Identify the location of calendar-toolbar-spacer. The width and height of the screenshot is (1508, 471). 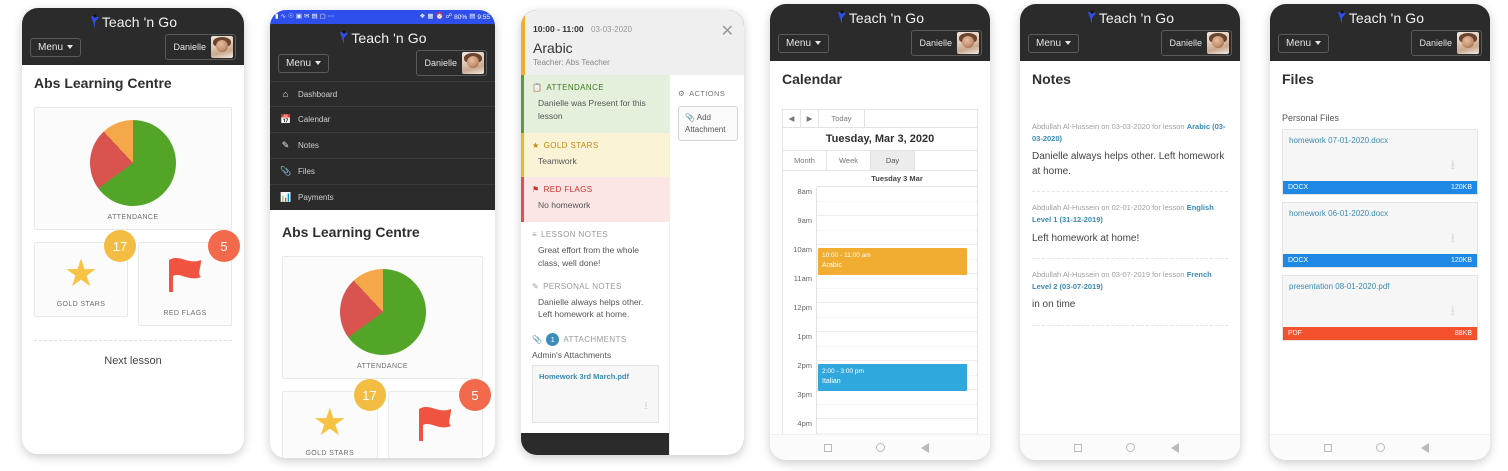
(921, 118).